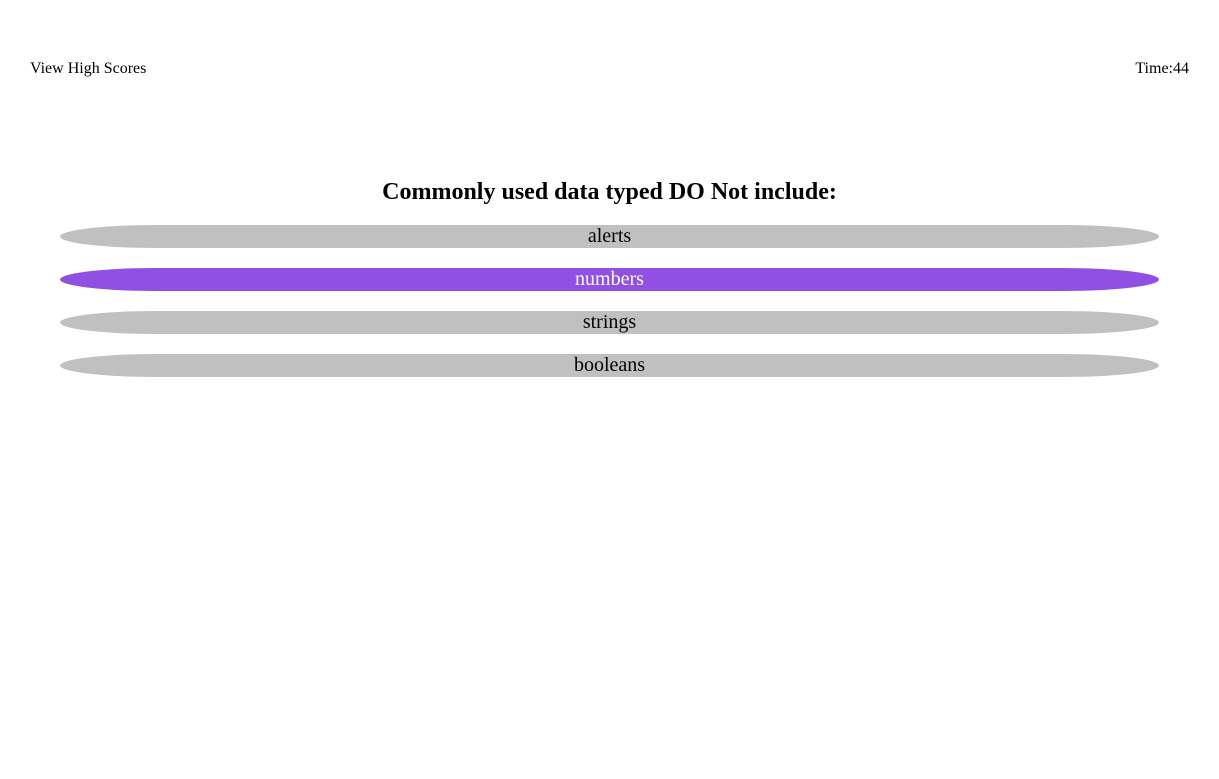 Image resolution: width=1219 pixels, height=779 pixels. What do you see at coordinates (609, 236) in the screenshot?
I see `choice-button-alerts: alerts` at bounding box center [609, 236].